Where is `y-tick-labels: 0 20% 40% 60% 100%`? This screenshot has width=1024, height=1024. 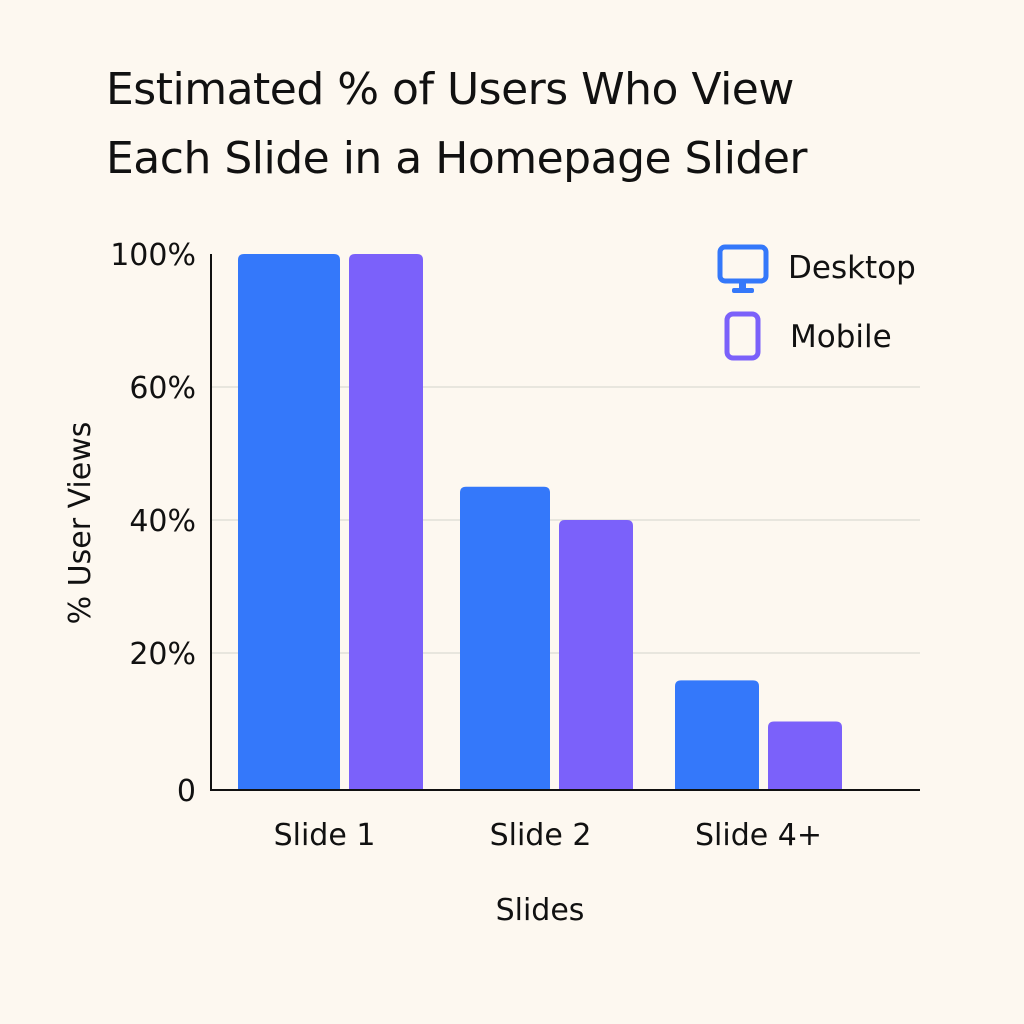
y-tick-labels: 0 20% 40% 60% 100% is located at coordinates (153, 523).